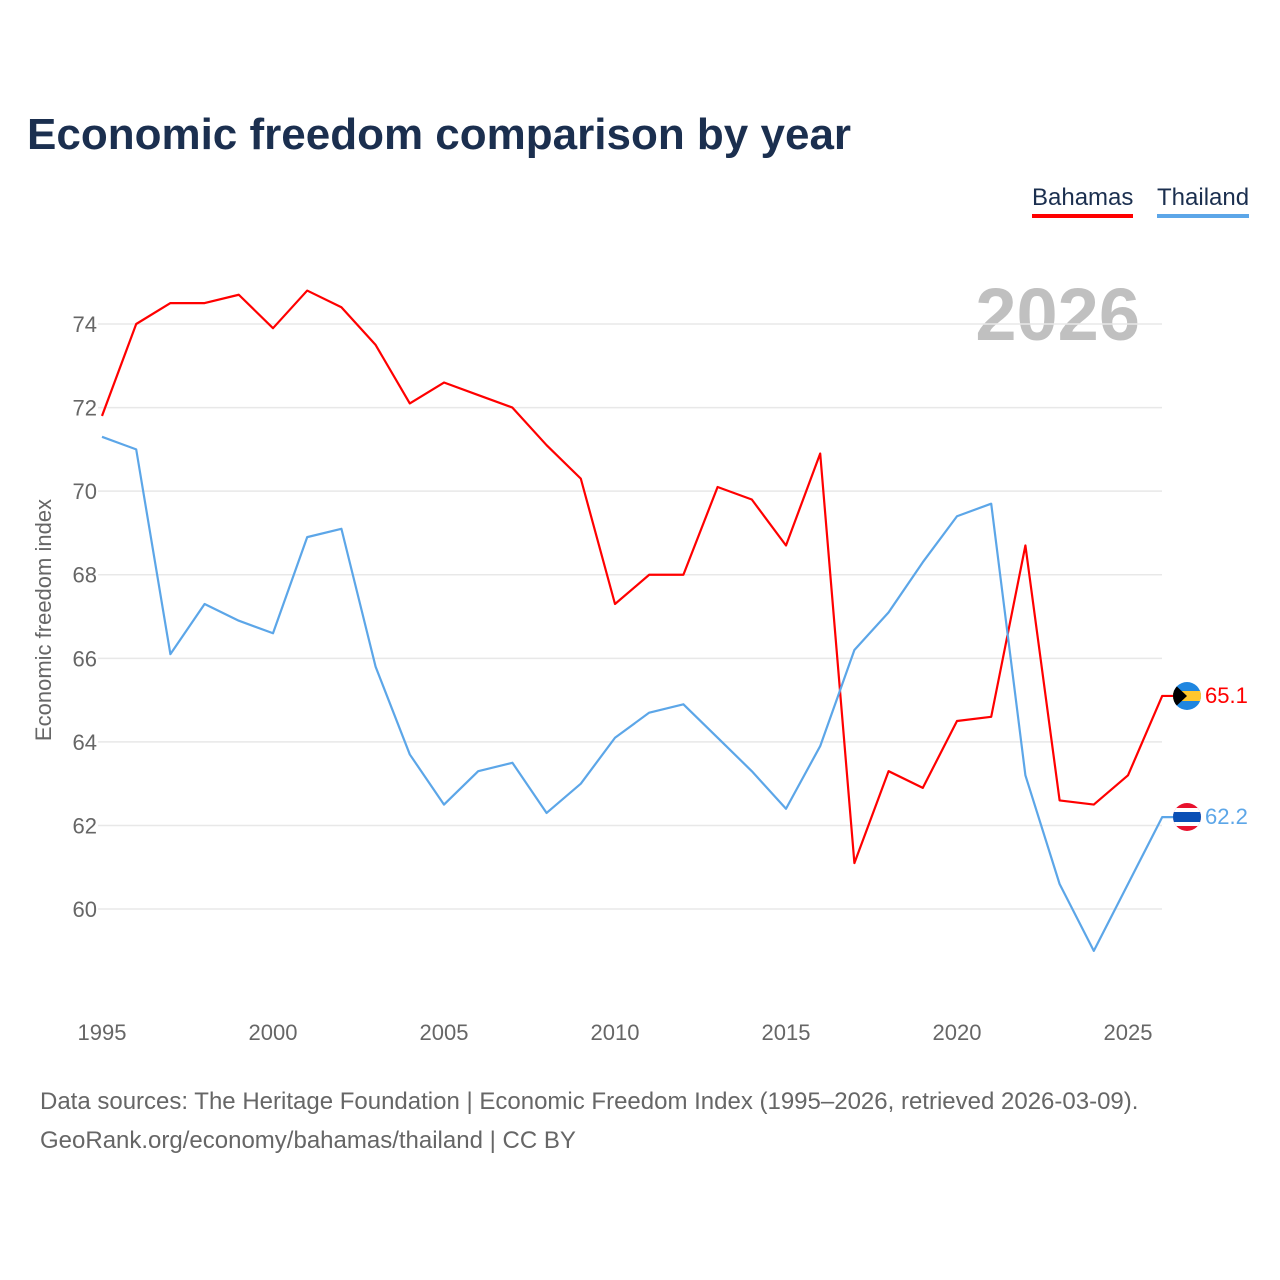 This screenshot has width=1280, height=1280. What do you see at coordinates (1226, 695) in the screenshot?
I see `bahamas-end-label: 65.1` at bounding box center [1226, 695].